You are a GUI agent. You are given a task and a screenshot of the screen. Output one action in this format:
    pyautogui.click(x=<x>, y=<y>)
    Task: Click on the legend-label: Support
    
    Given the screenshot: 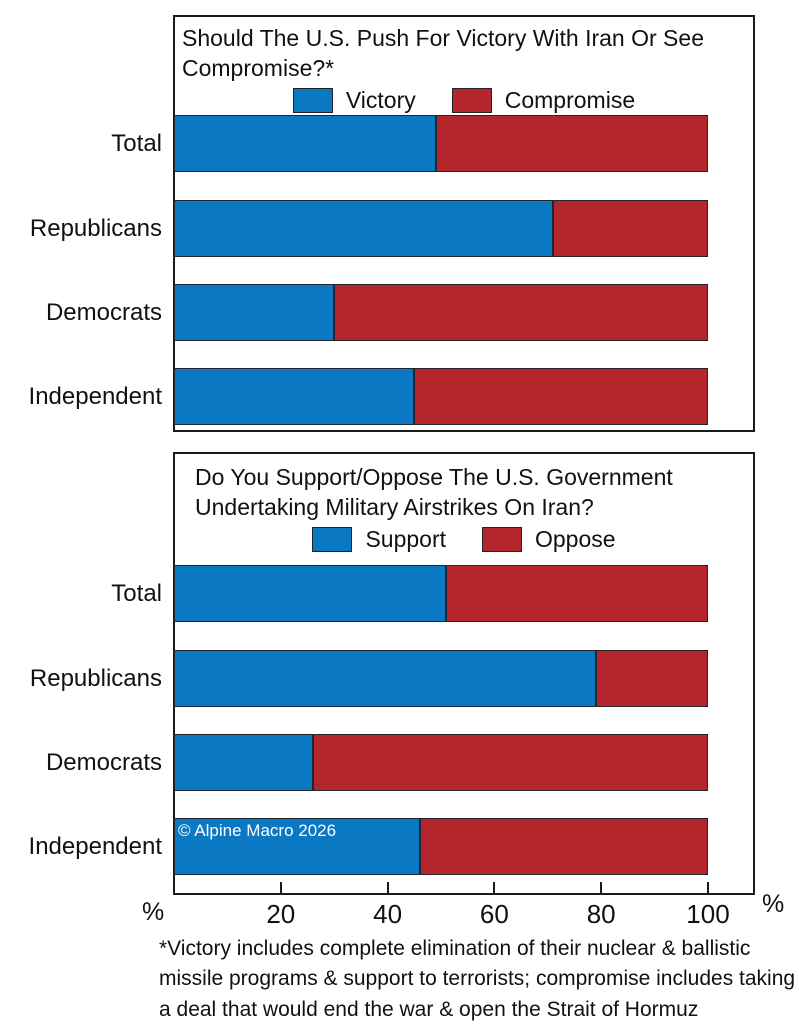 What is the action you would take?
    pyautogui.click(x=405, y=538)
    